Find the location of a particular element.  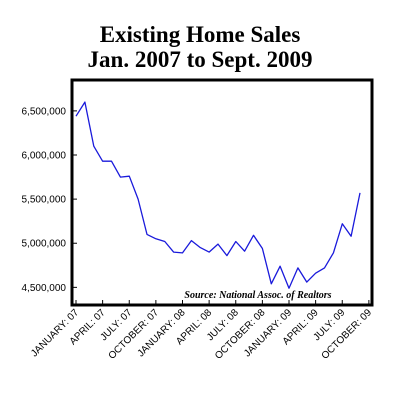

chart-title-line-2: Jan. 2007 to Sept. 2009 is located at coordinates (200, 59).